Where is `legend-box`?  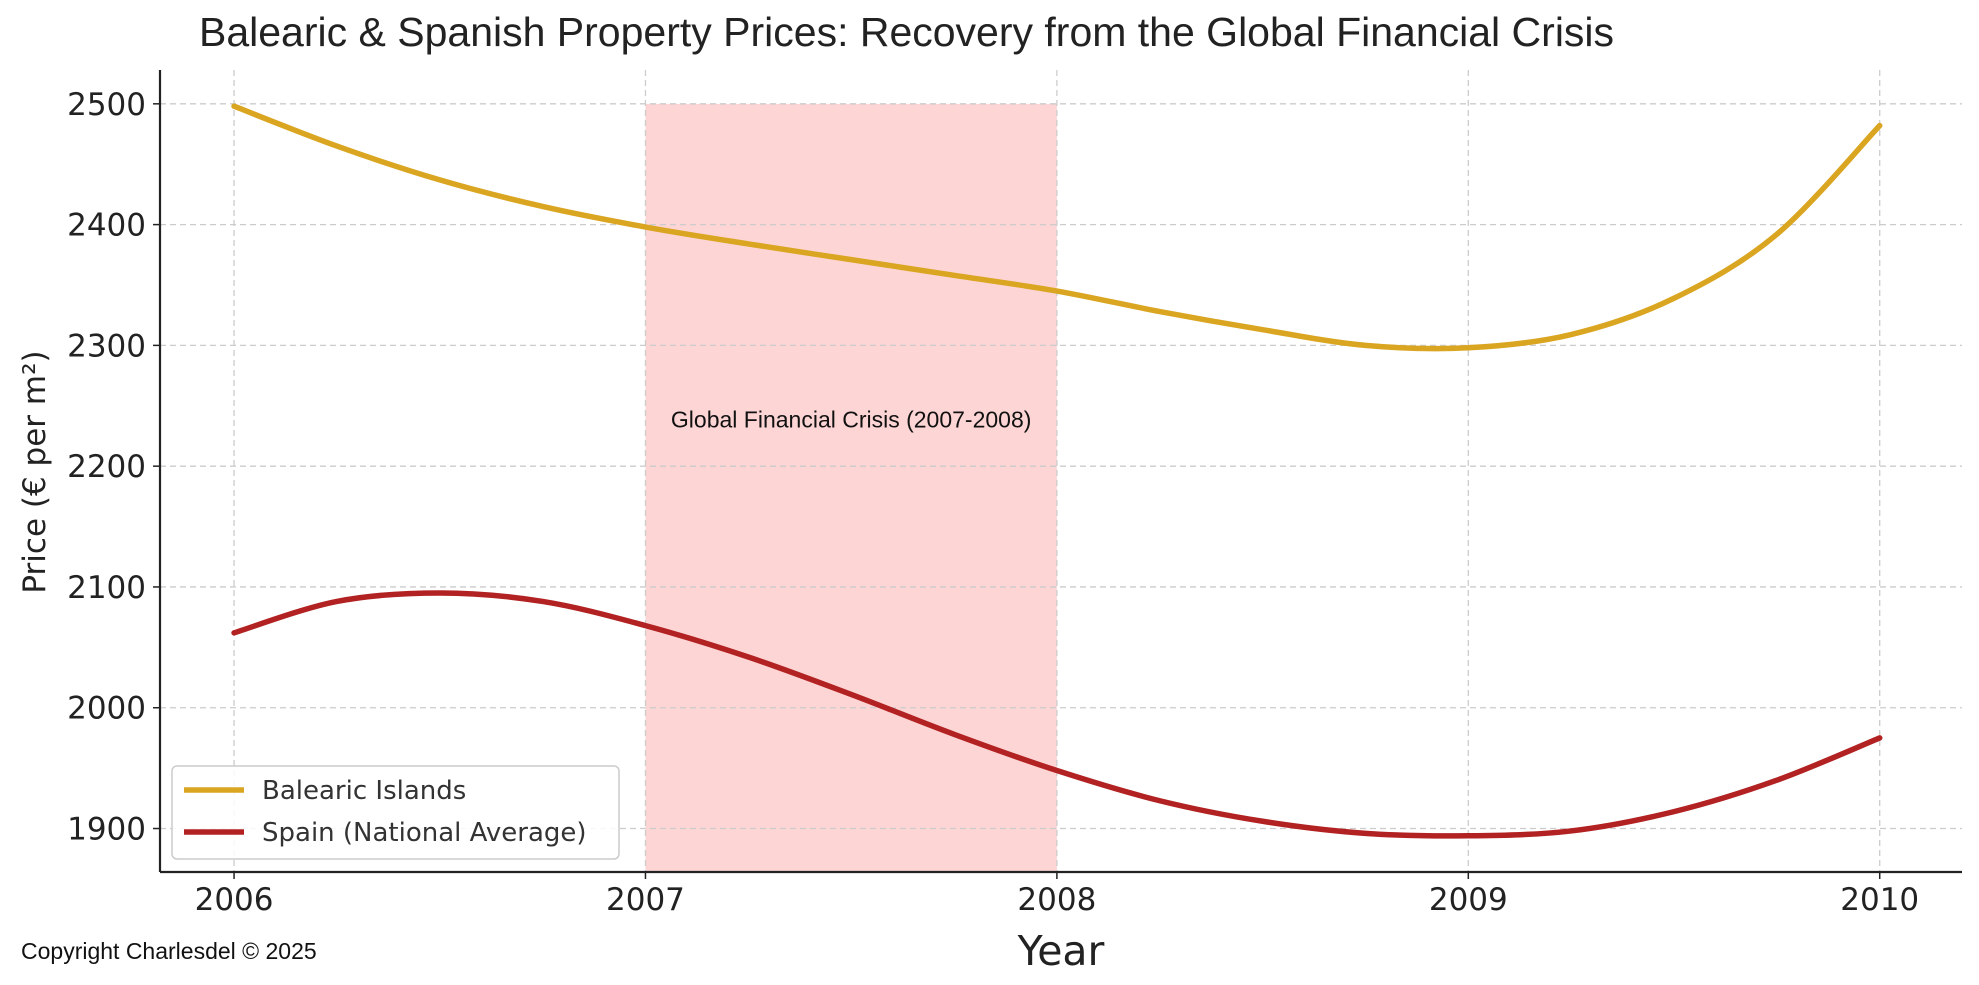
legend-box is located at coordinates (395, 812).